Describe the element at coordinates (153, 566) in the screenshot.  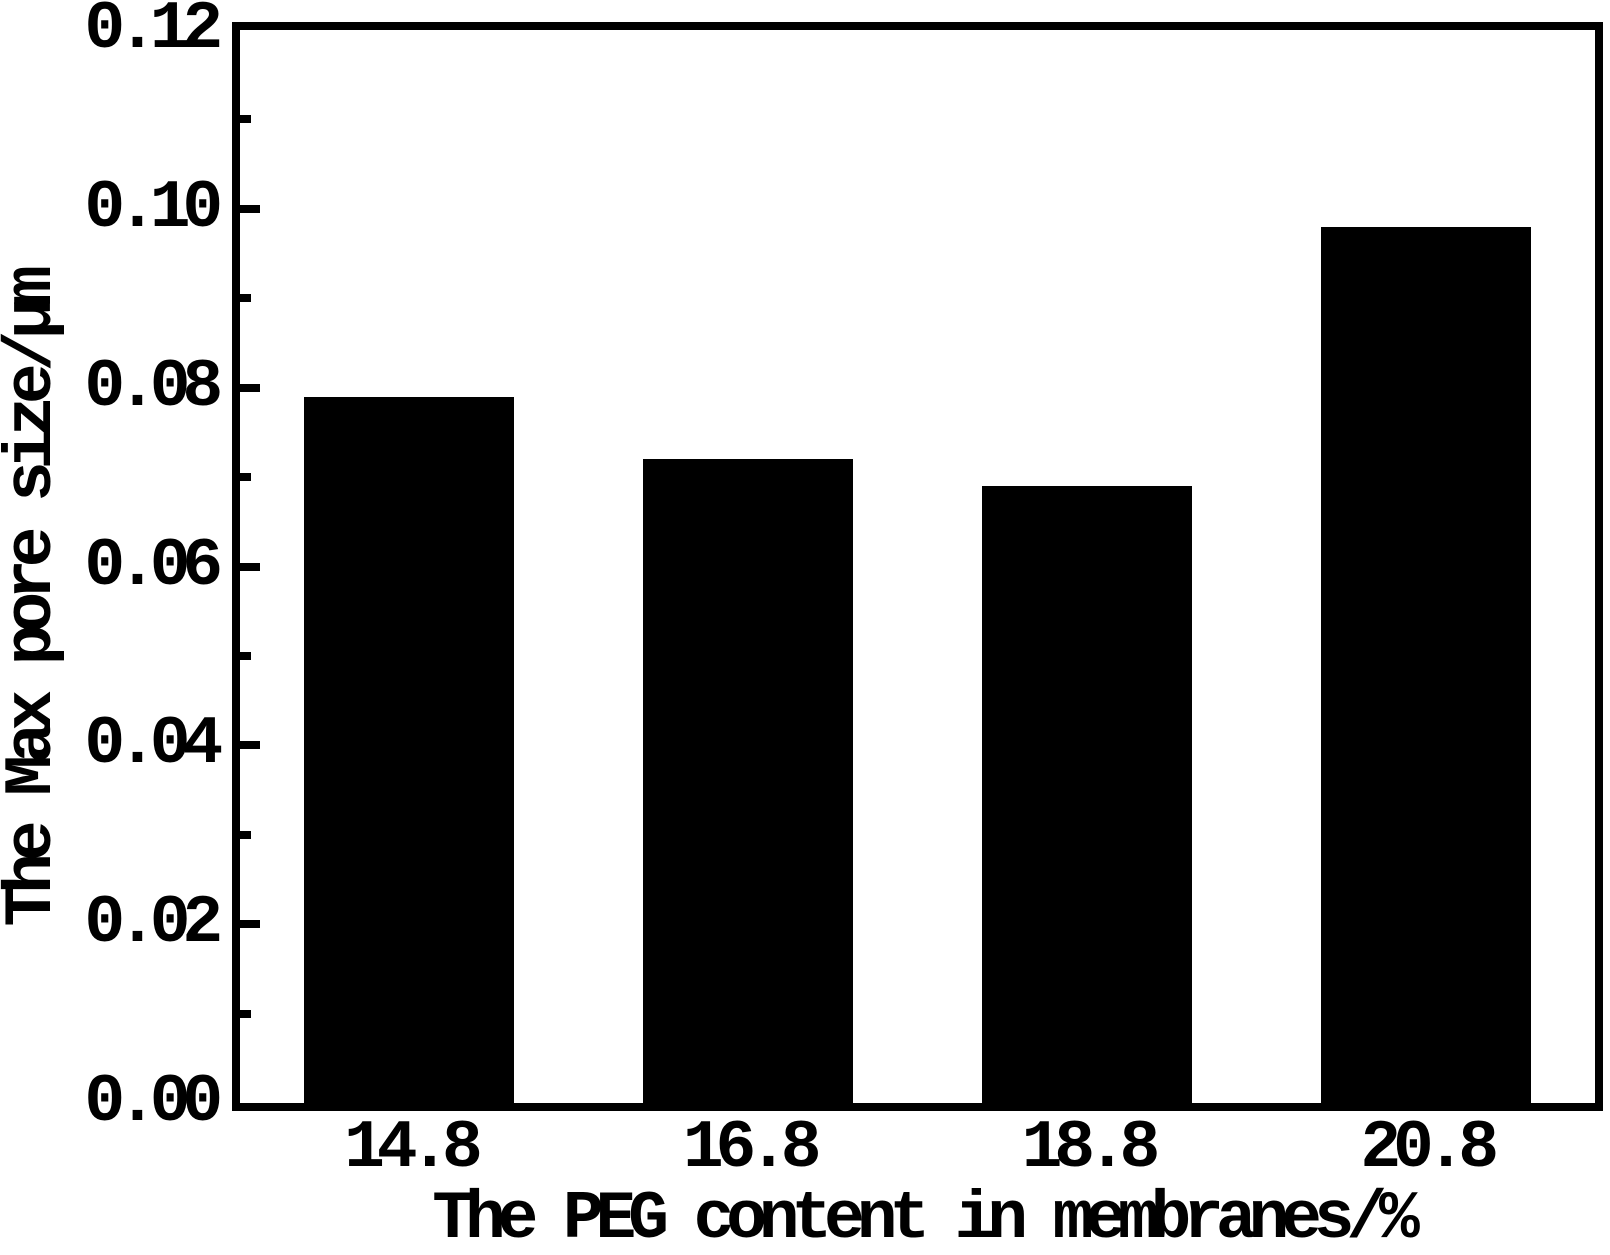
I see `y-tick-label: 0.06` at that location.